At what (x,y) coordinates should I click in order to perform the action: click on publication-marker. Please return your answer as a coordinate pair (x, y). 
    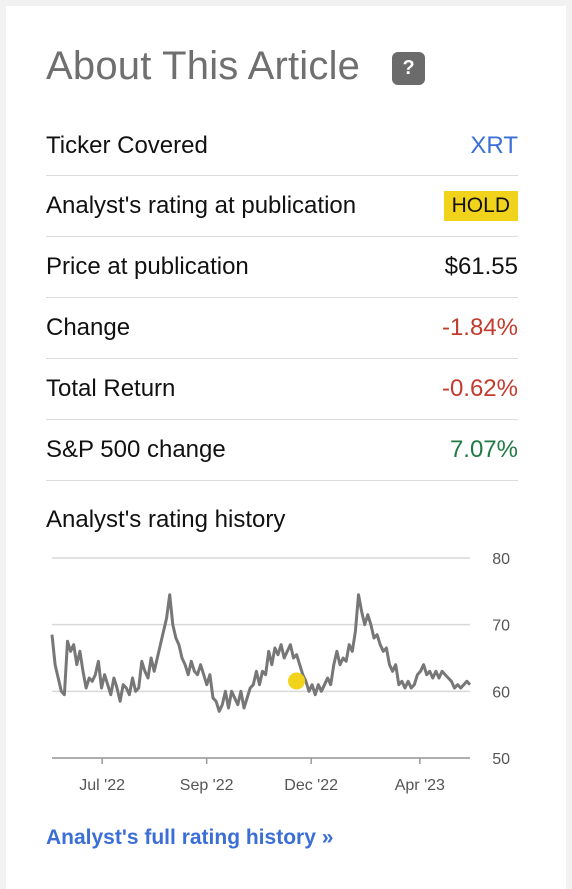
    Looking at the image, I should click on (297, 681).